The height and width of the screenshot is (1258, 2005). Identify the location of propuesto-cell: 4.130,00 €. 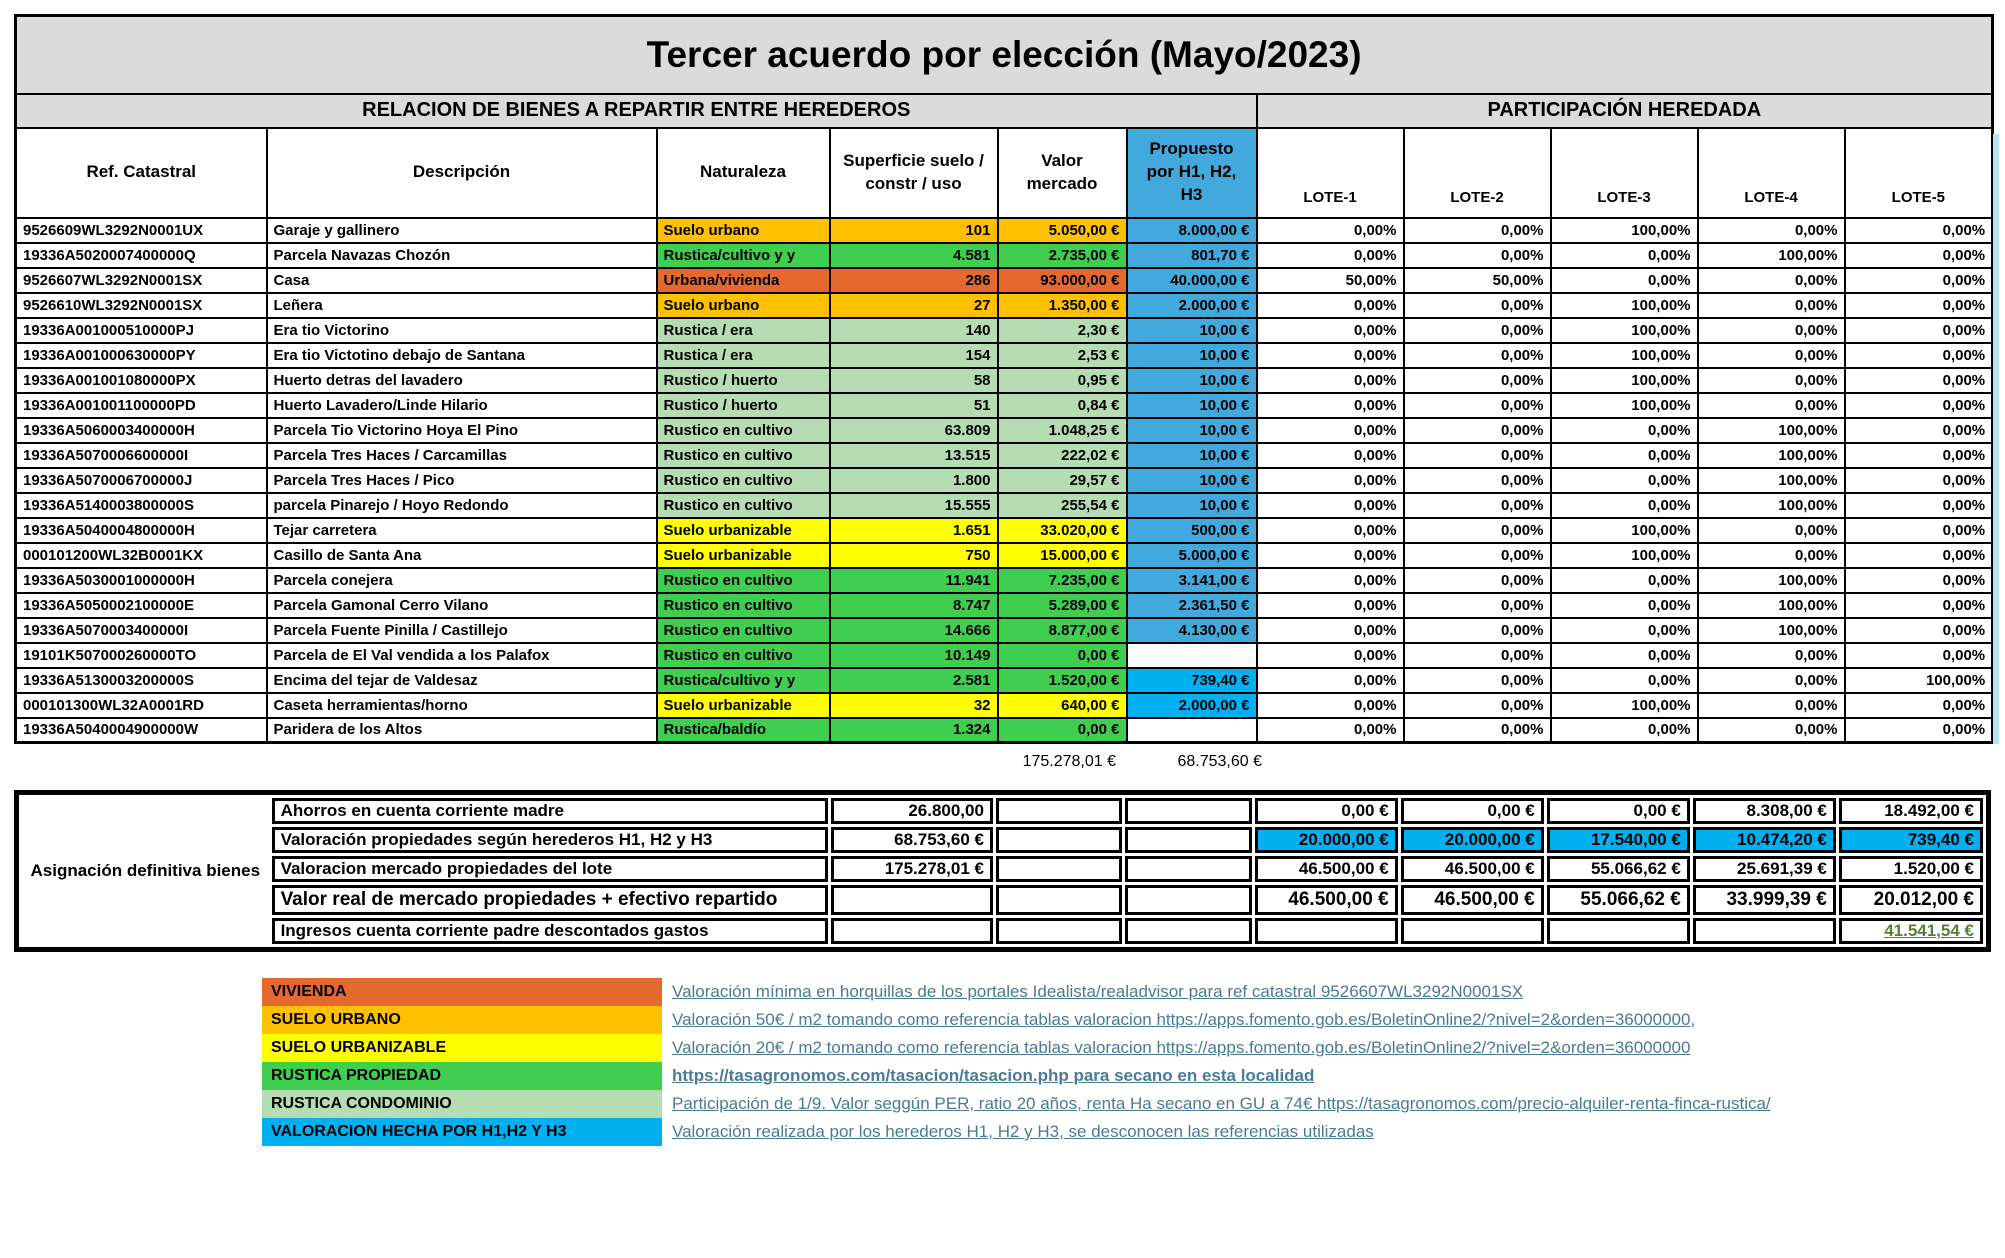
(1191, 630).